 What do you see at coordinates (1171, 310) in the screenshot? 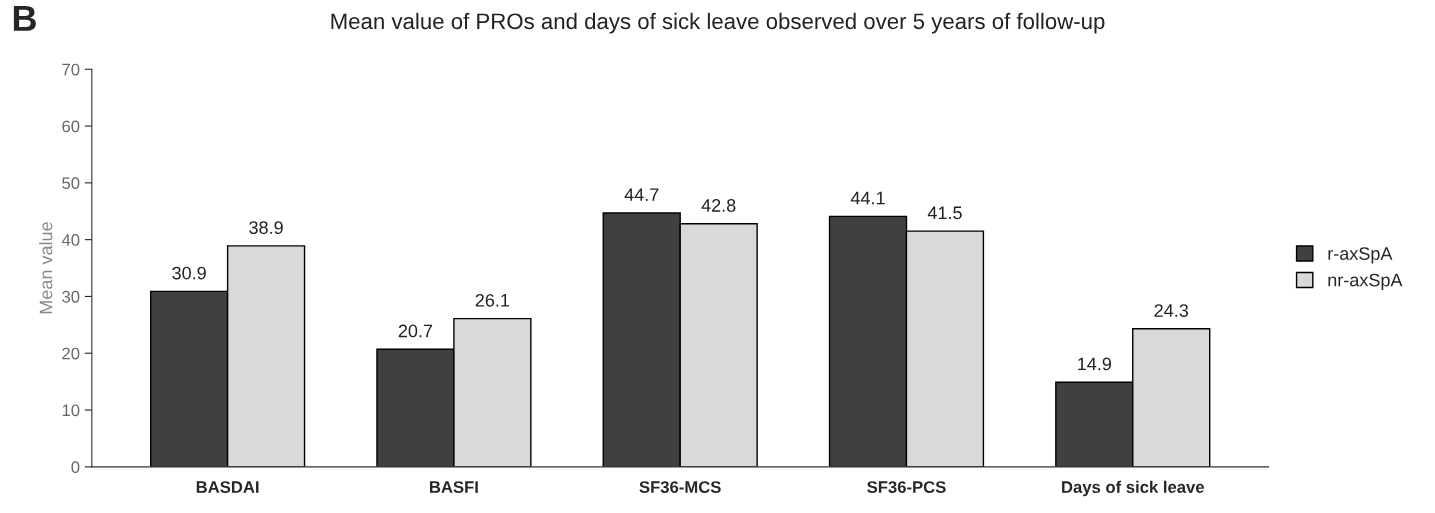
I see `data-label: 24.3` at bounding box center [1171, 310].